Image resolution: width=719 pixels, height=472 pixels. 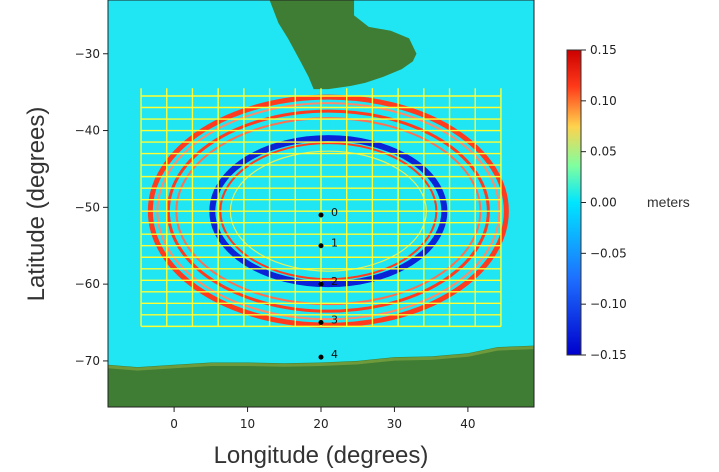 What do you see at coordinates (603, 101) in the screenshot?
I see `colorbar-tick-label-1: 0.10` at bounding box center [603, 101].